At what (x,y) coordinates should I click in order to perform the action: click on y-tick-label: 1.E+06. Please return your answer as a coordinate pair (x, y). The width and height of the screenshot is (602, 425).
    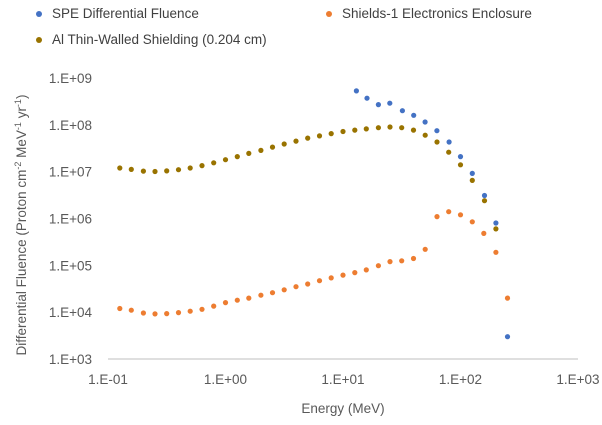
    Looking at the image, I should click on (70, 219).